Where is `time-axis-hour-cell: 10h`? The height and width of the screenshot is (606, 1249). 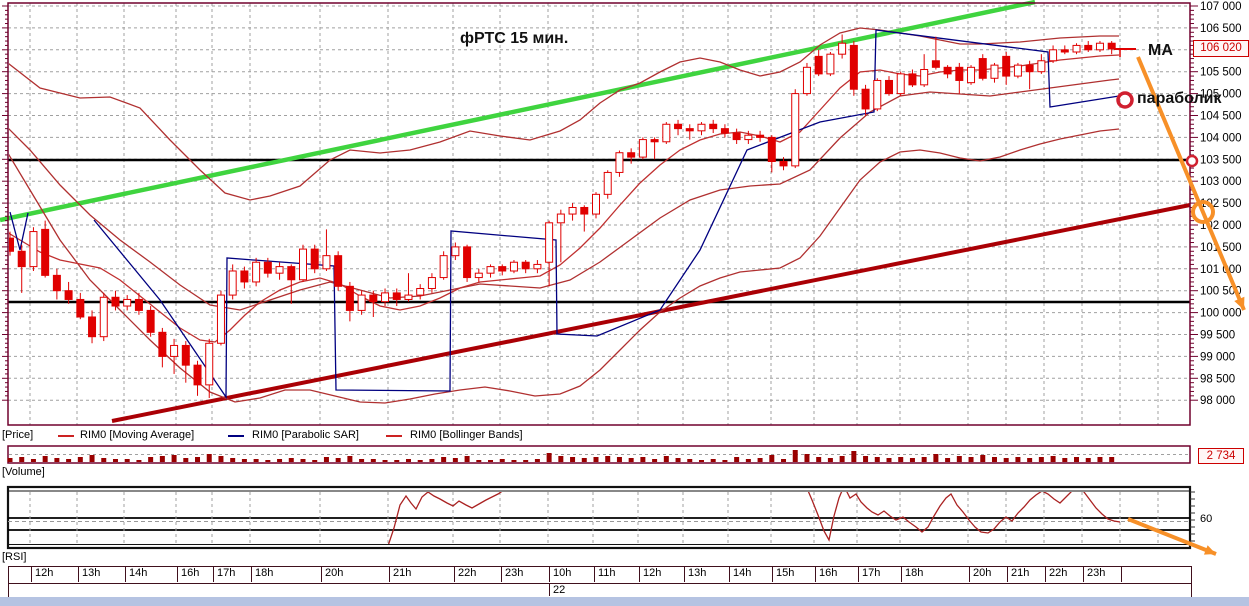 time-axis-hour-cell: 10h is located at coordinates (571, 574).